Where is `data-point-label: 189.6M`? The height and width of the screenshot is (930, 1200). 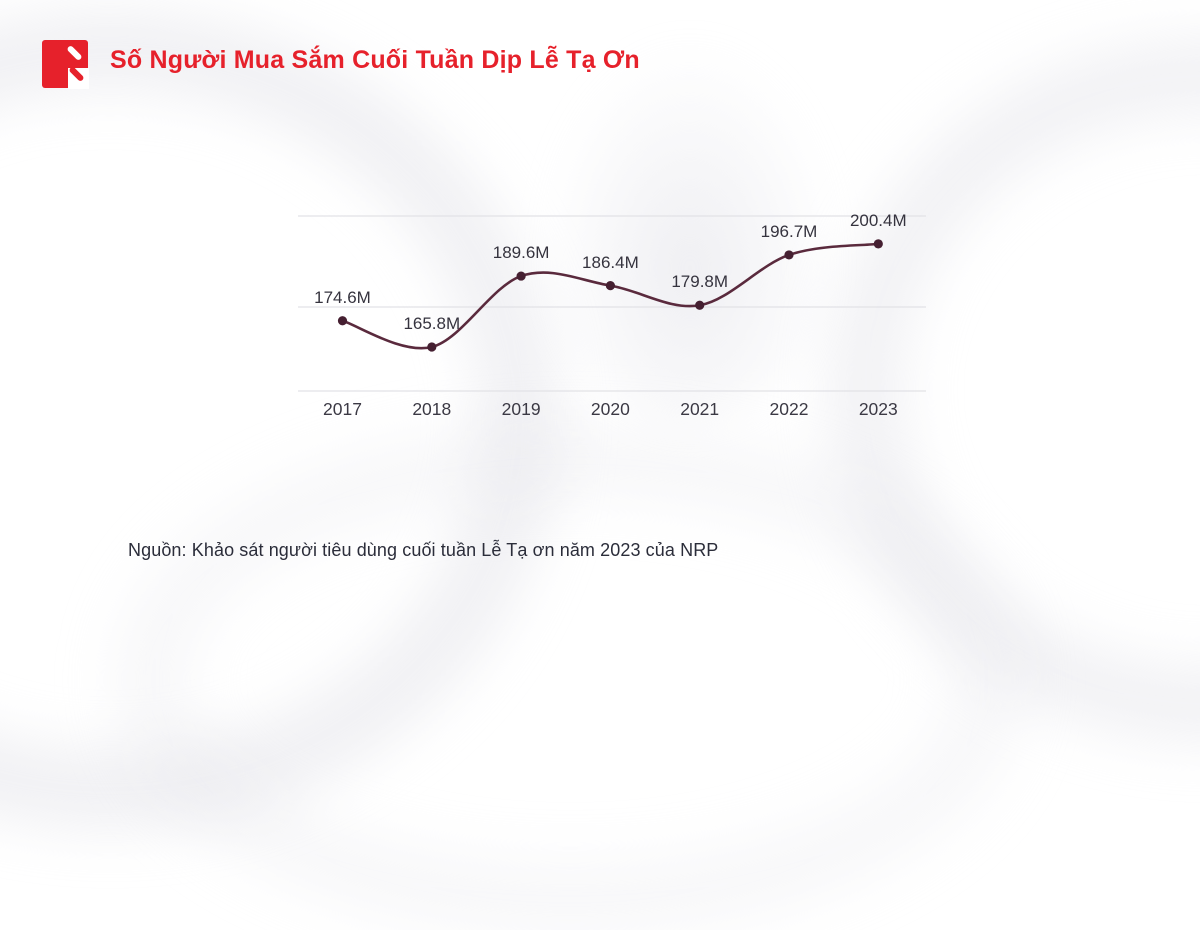 data-point-label: 189.6M is located at coordinates (521, 253).